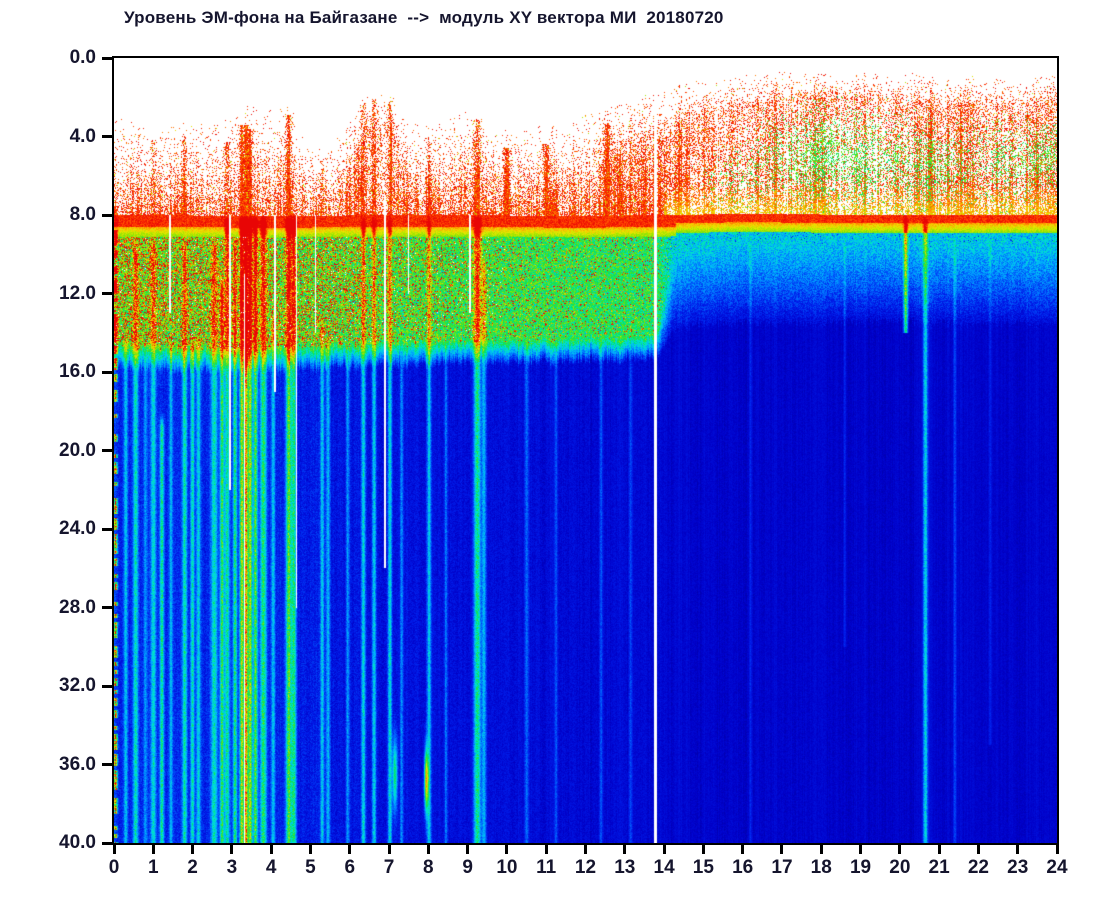 The image size is (1096, 900). What do you see at coordinates (82, 136) in the screenshot?
I see `y-axis-tick-label: 4.0` at bounding box center [82, 136].